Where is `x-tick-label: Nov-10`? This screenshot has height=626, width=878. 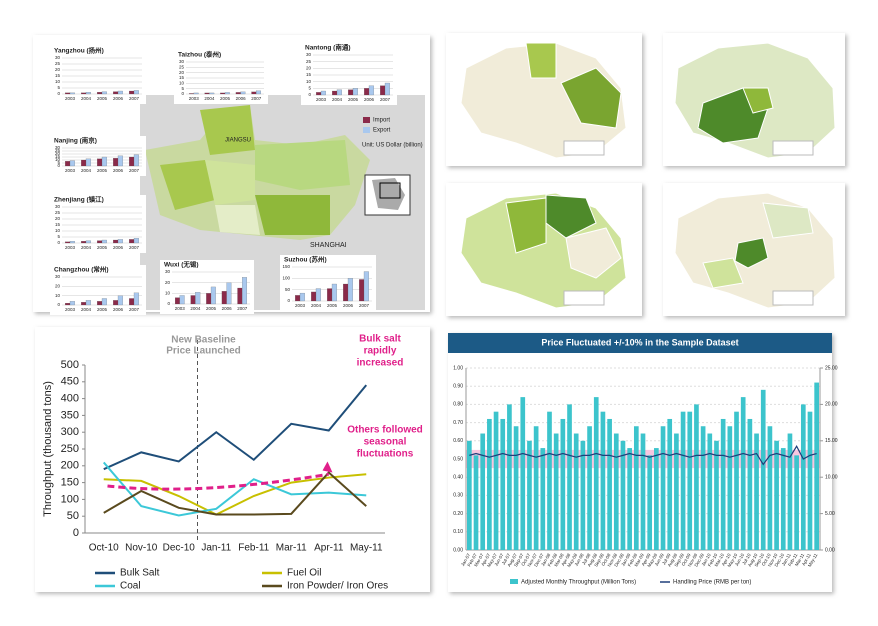 x-tick-label: Nov-10 is located at coordinates (141, 548).